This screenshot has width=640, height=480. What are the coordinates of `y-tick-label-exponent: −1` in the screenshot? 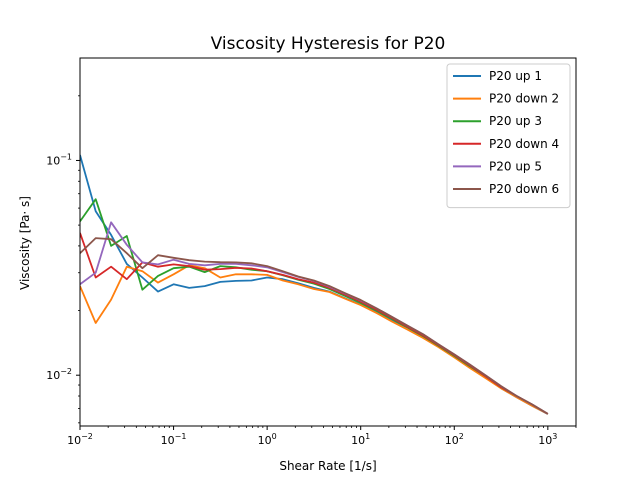 It's located at (66, 156).